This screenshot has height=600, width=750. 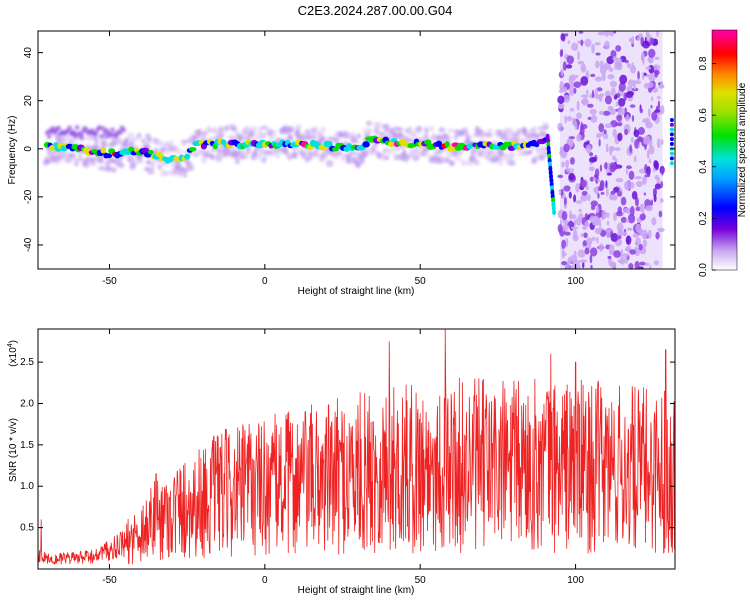 What do you see at coordinates (10, 345) in the screenshot?
I see `snr-multiplier-exp: 4` at bounding box center [10, 345].